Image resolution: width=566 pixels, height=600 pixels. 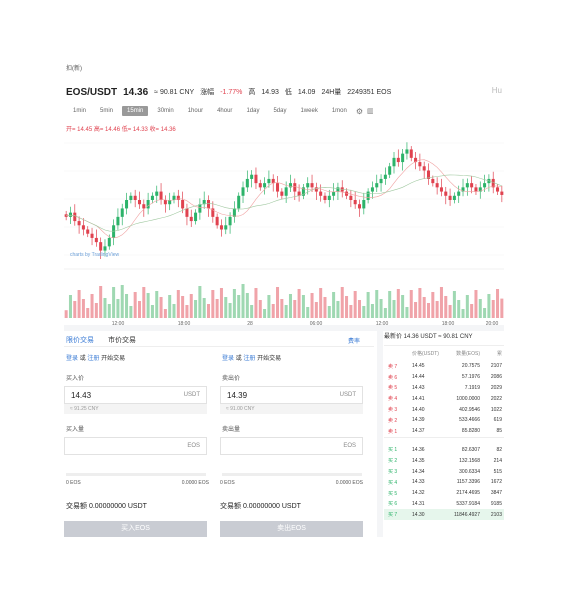 What do you see at coordinates (75, 430) in the screenshot?
I see `buy-amount-label: 买入量` at bounding box center [75, 430].